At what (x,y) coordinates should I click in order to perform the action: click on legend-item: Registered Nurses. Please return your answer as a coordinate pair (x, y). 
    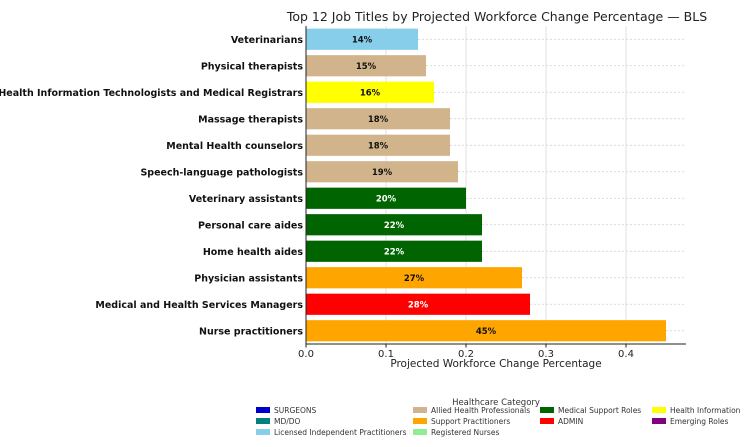
    Looking at the image, I should click on (456, 432).